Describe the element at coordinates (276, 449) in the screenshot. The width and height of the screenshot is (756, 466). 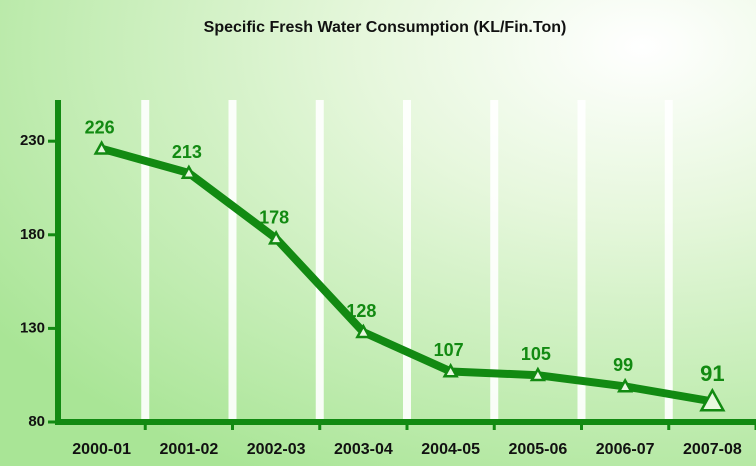
I see `x-tick-label: 2002-03` at that location.